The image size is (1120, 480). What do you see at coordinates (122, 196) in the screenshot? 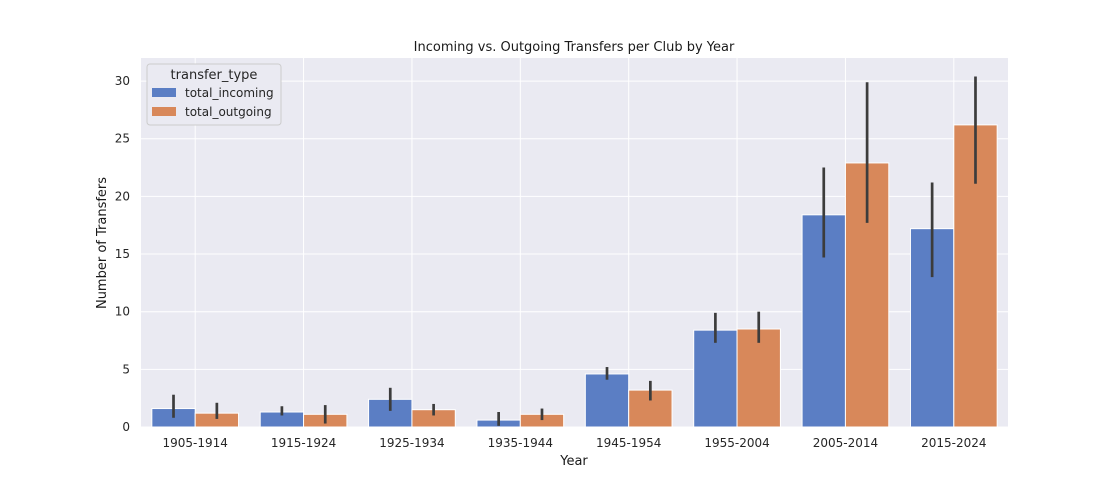
I see `y-tick-label: 20` at bounding box center [122, 196].